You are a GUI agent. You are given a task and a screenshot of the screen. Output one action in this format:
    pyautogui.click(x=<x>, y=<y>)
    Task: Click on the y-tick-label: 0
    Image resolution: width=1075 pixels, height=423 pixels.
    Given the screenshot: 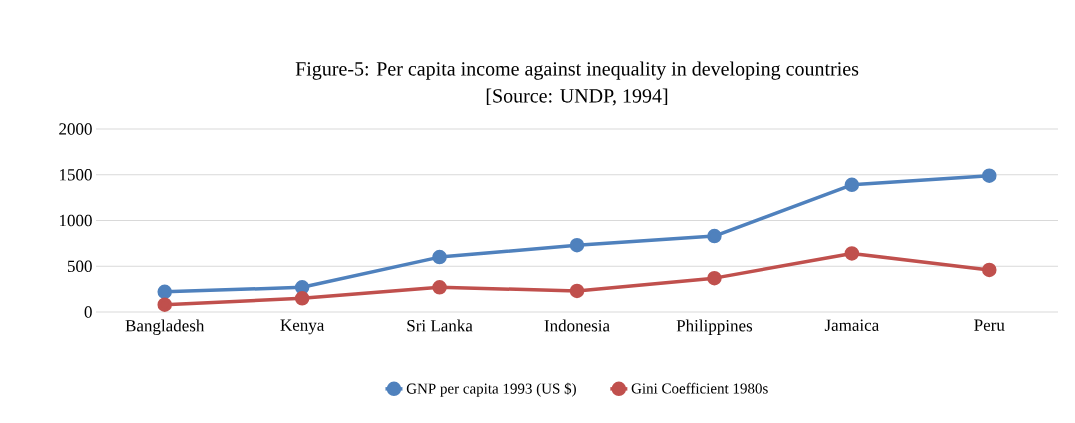 What is the action you would take?
    pyautogui.click(x=88, y=312)
    